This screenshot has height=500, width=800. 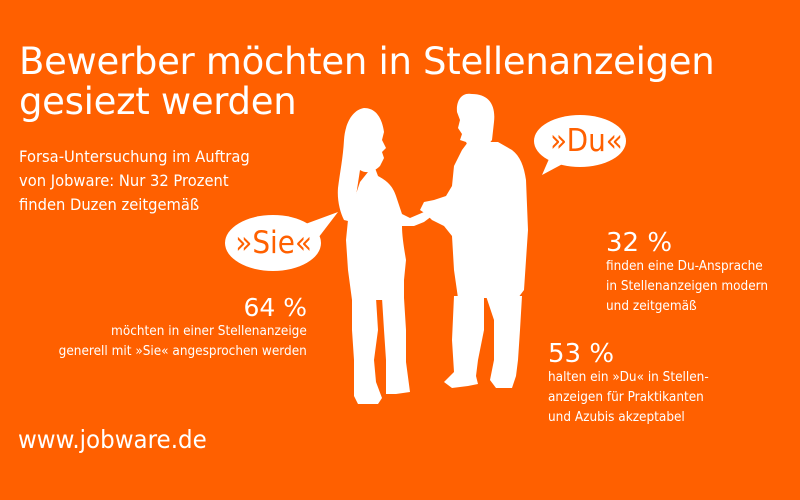 What do you see at coordinates (687, 286) in the screenshot?
I see `stat-32-desc-line-2: in Stellenanzeigen modern` at bounding box center [687, 286].